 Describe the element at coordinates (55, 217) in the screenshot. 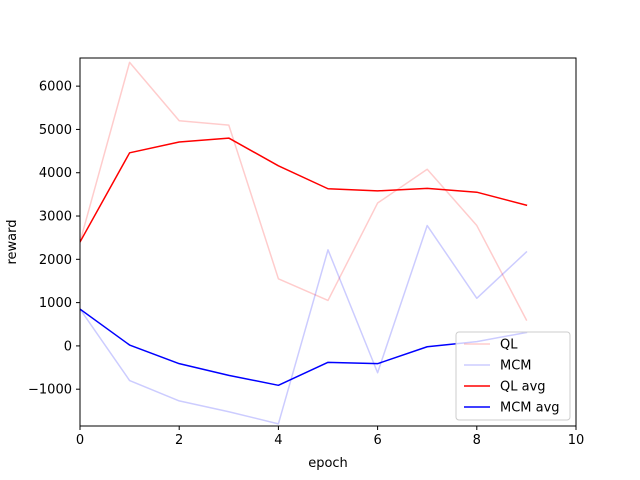

I see `y-tick-label: 3000` at that location.